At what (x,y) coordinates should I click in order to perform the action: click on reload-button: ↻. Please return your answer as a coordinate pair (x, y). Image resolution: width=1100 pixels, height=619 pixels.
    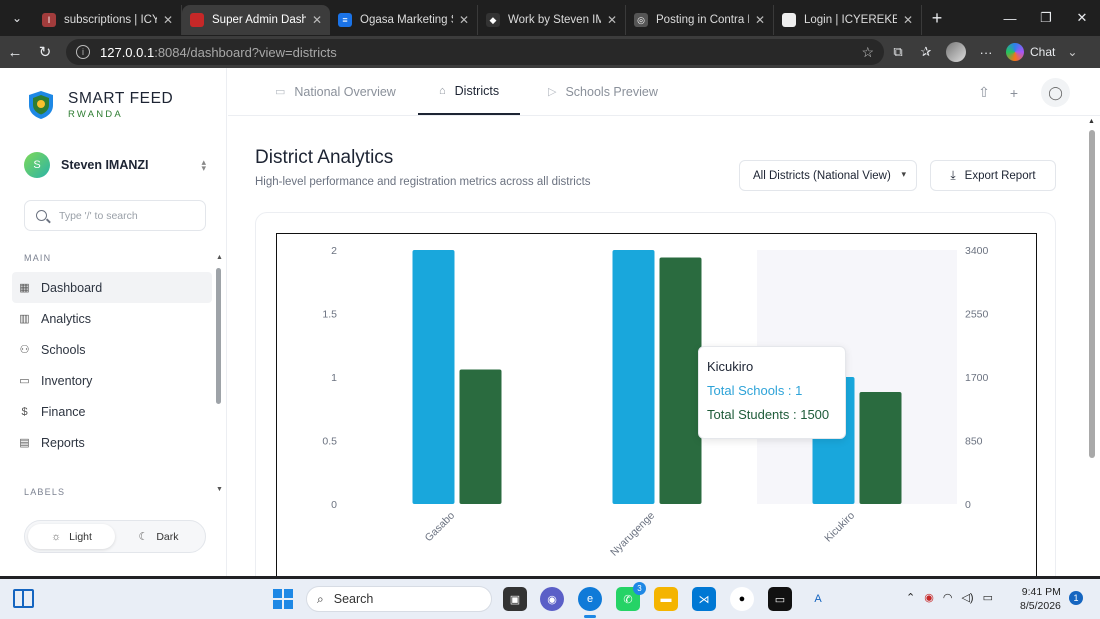
    Looking at the image, I should click on (45, 52).